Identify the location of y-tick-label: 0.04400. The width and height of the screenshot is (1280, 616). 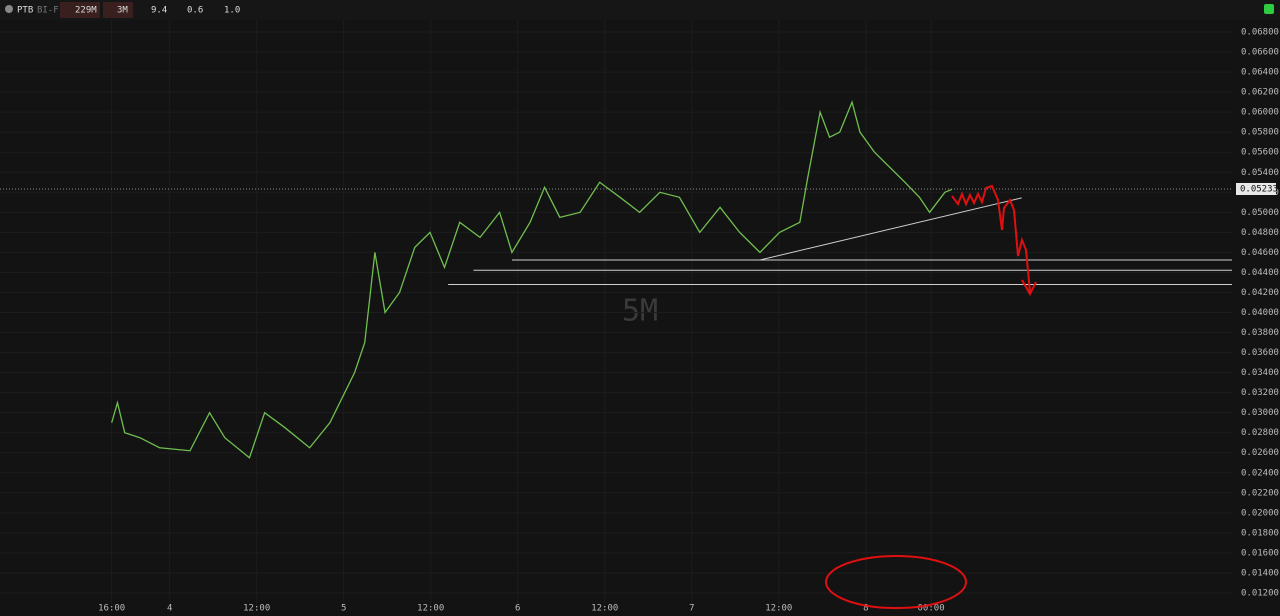
(1260, 273).